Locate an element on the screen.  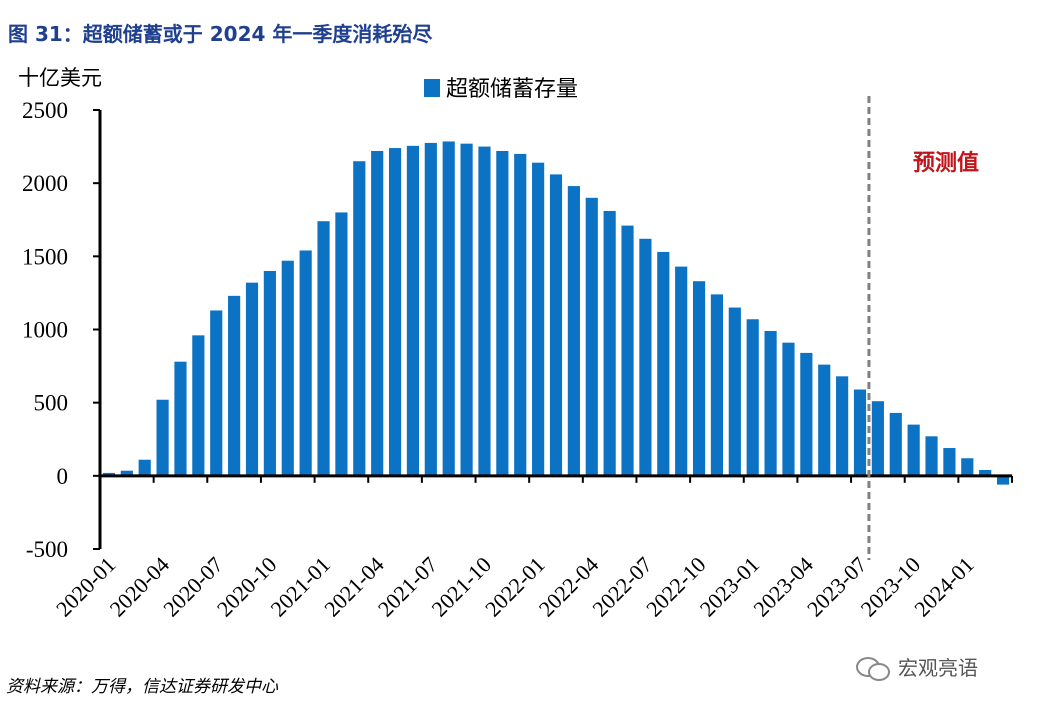
x-tick-label: 2020-07 is located at coordinates (193, 587).